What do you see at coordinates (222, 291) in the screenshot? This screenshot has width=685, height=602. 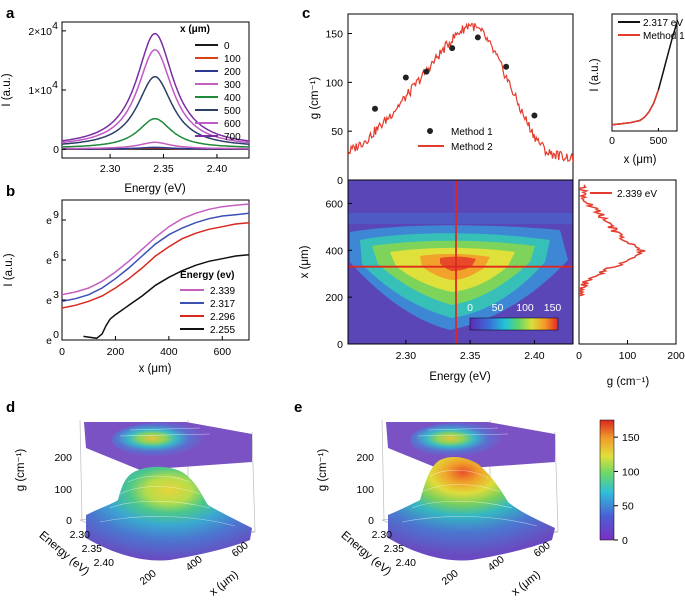 I see `legend-label: 2.339` at bounding box center [222, 291].